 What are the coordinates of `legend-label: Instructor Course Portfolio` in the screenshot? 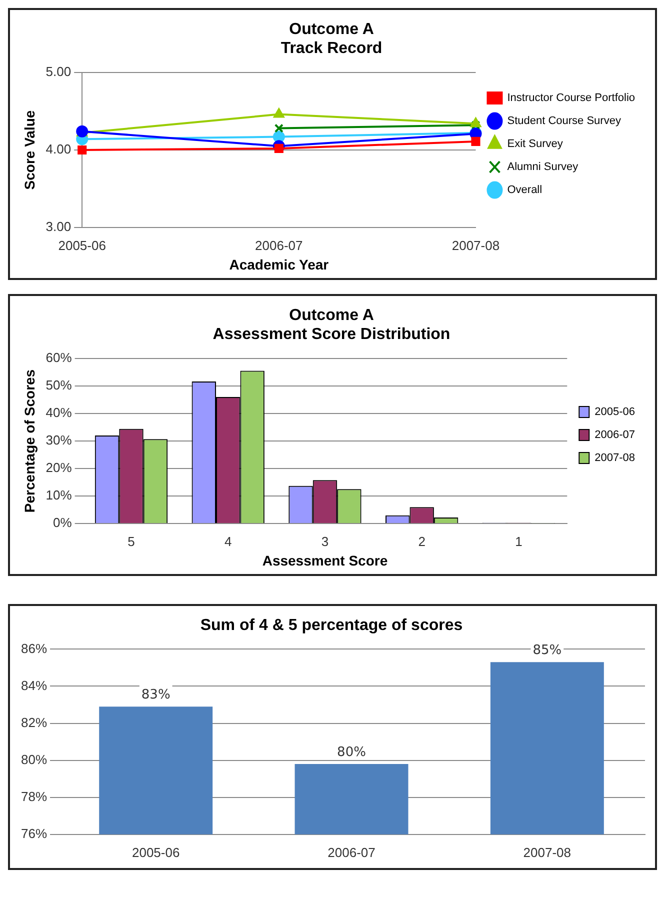 It's located at (571, 98).